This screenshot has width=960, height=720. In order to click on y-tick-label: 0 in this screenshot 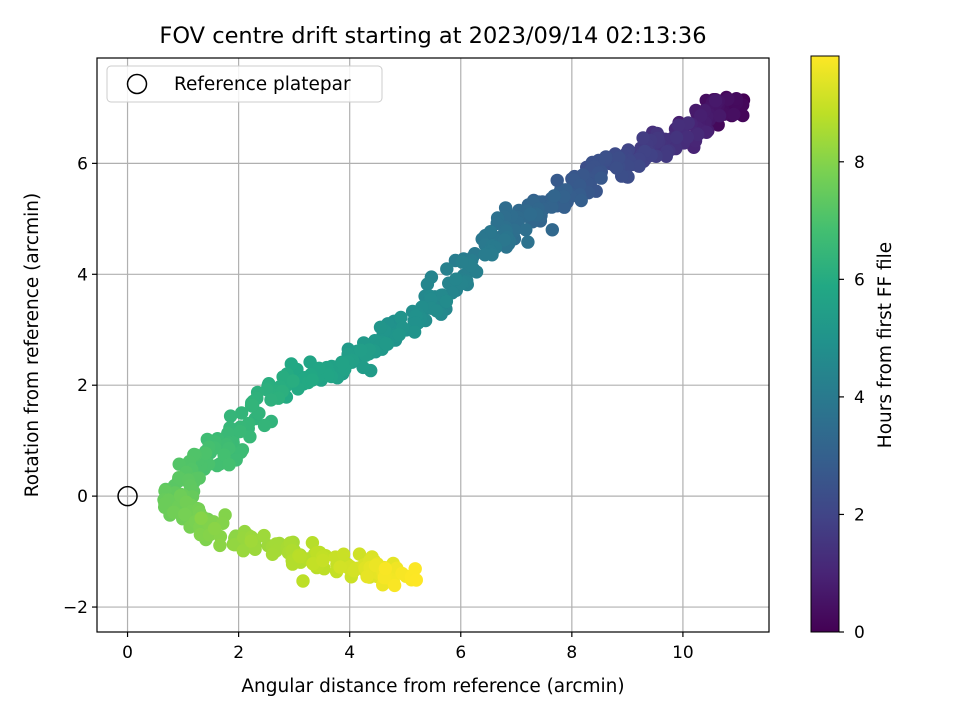, I will do `click(82, 497)`.